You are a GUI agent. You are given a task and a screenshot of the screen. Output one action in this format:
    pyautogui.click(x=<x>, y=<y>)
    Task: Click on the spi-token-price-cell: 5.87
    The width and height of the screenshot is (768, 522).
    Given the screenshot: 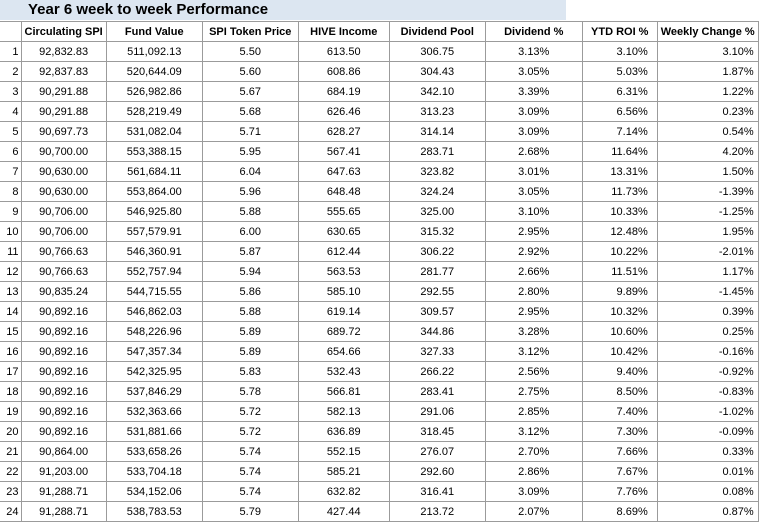 What is the action you would take?
    pyautogui.click(x=250, y=251)
    